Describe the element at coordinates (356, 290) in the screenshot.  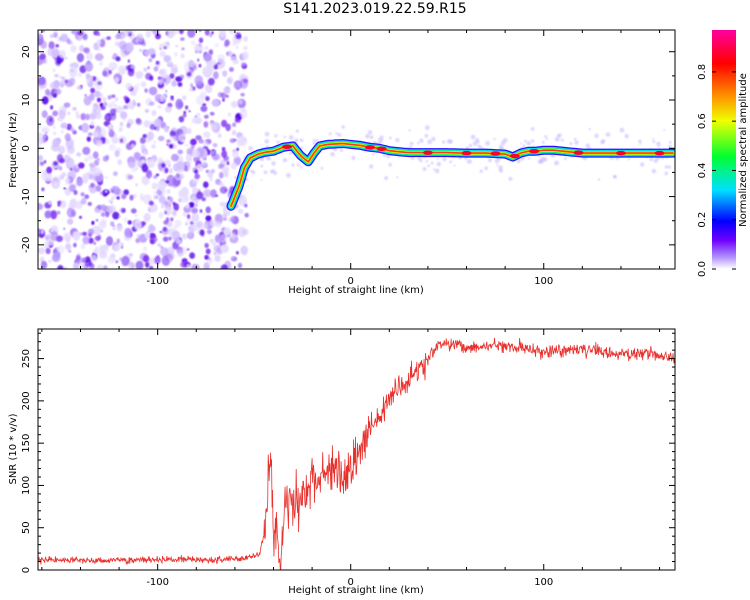
I see `spectrogram-x-axis-label: Height of straight line (km)` at that location.